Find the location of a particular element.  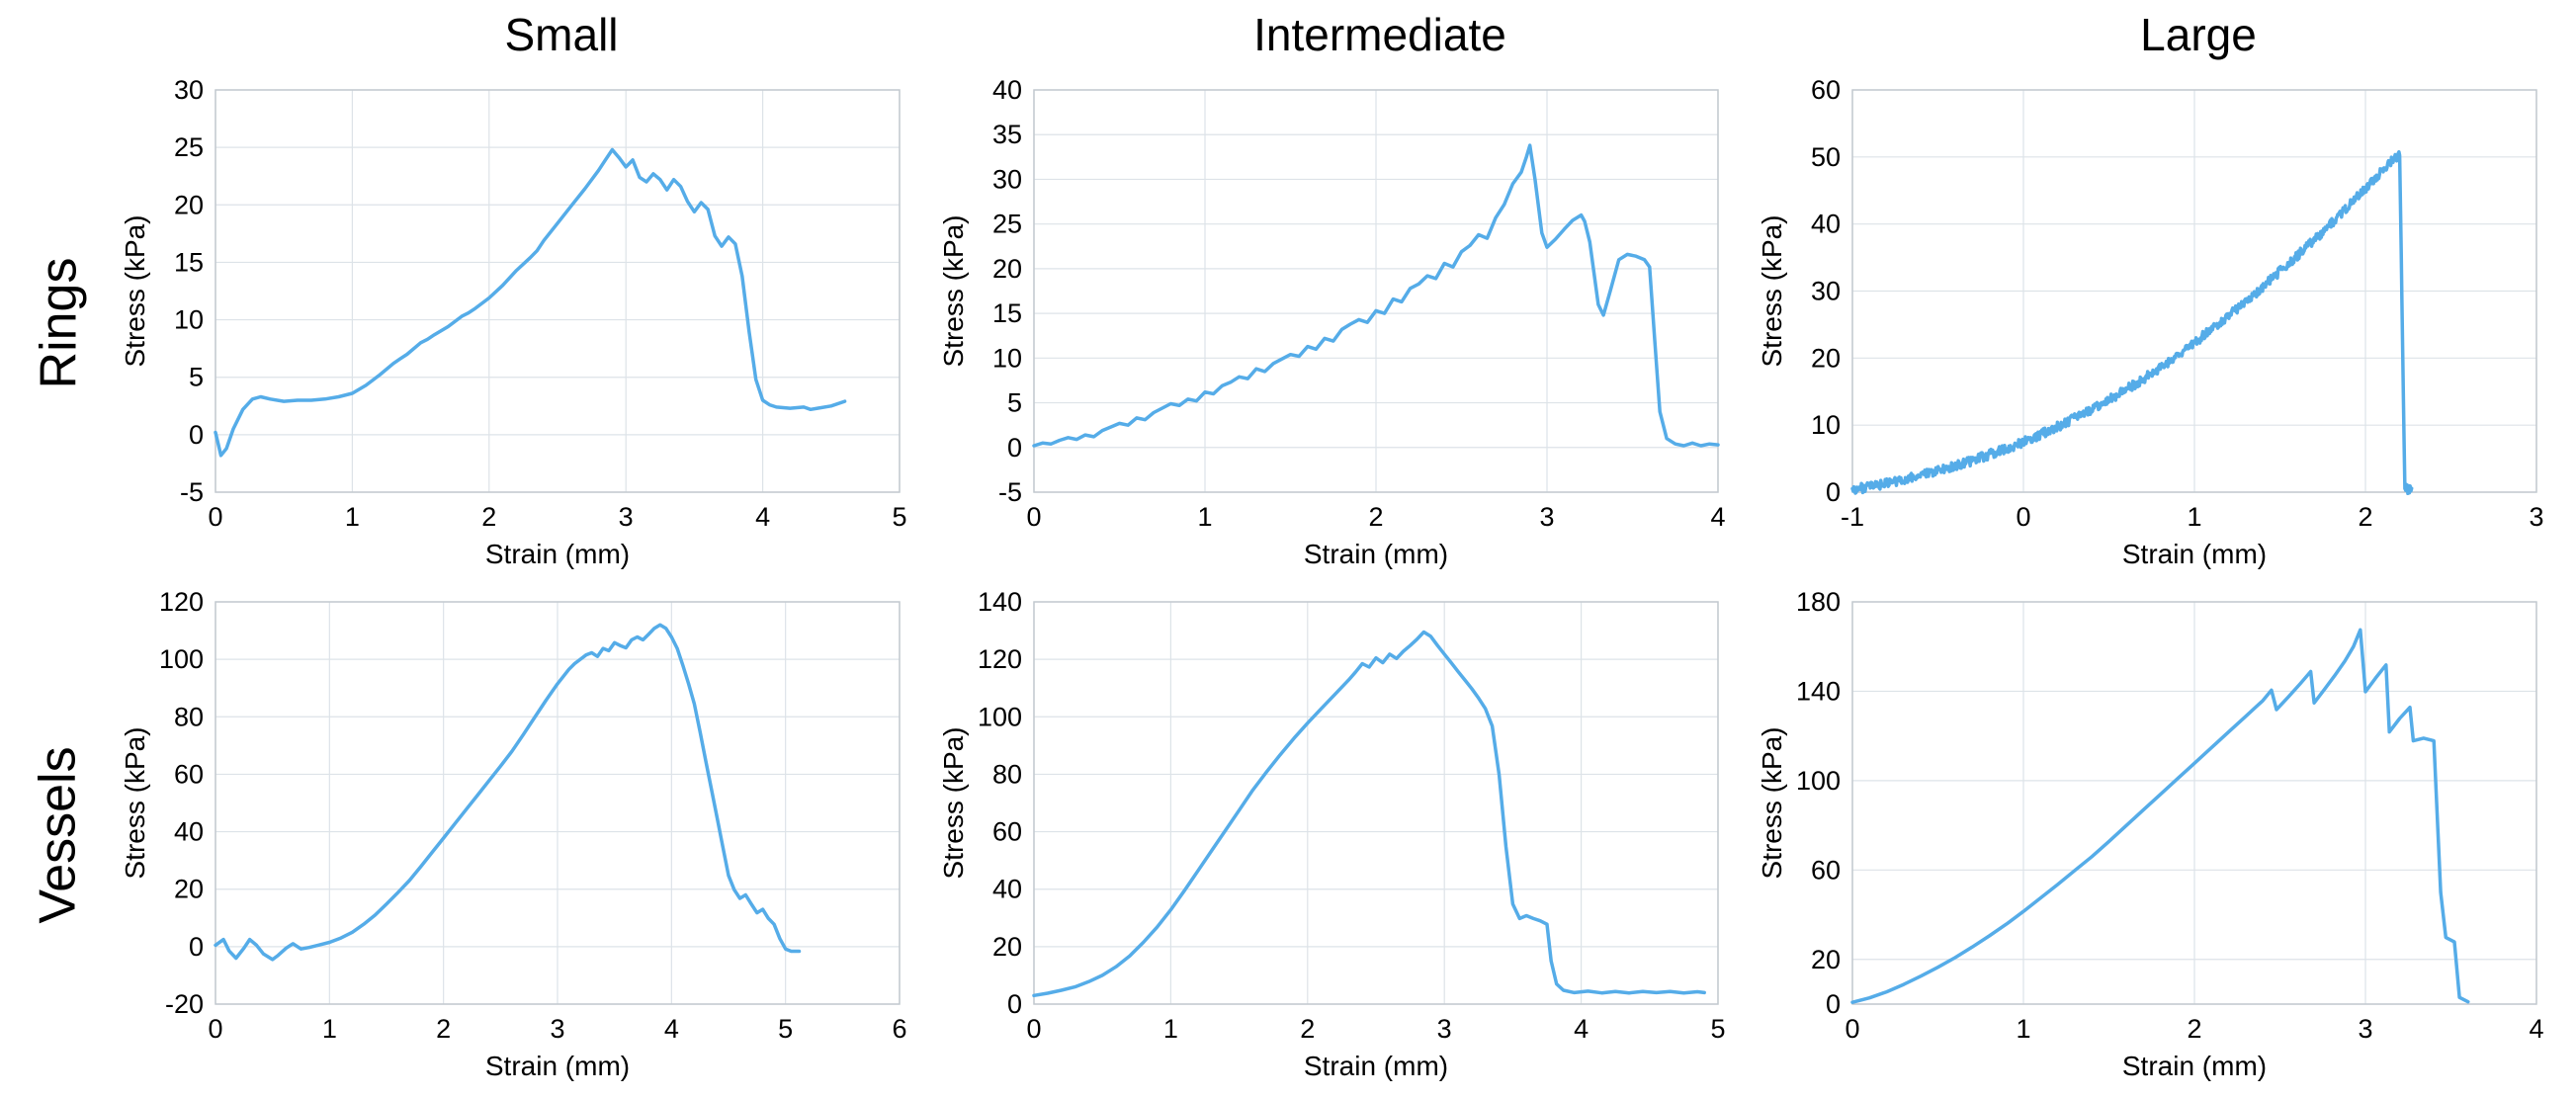

column-title-large: Large is located at coordinates (2198, 34).